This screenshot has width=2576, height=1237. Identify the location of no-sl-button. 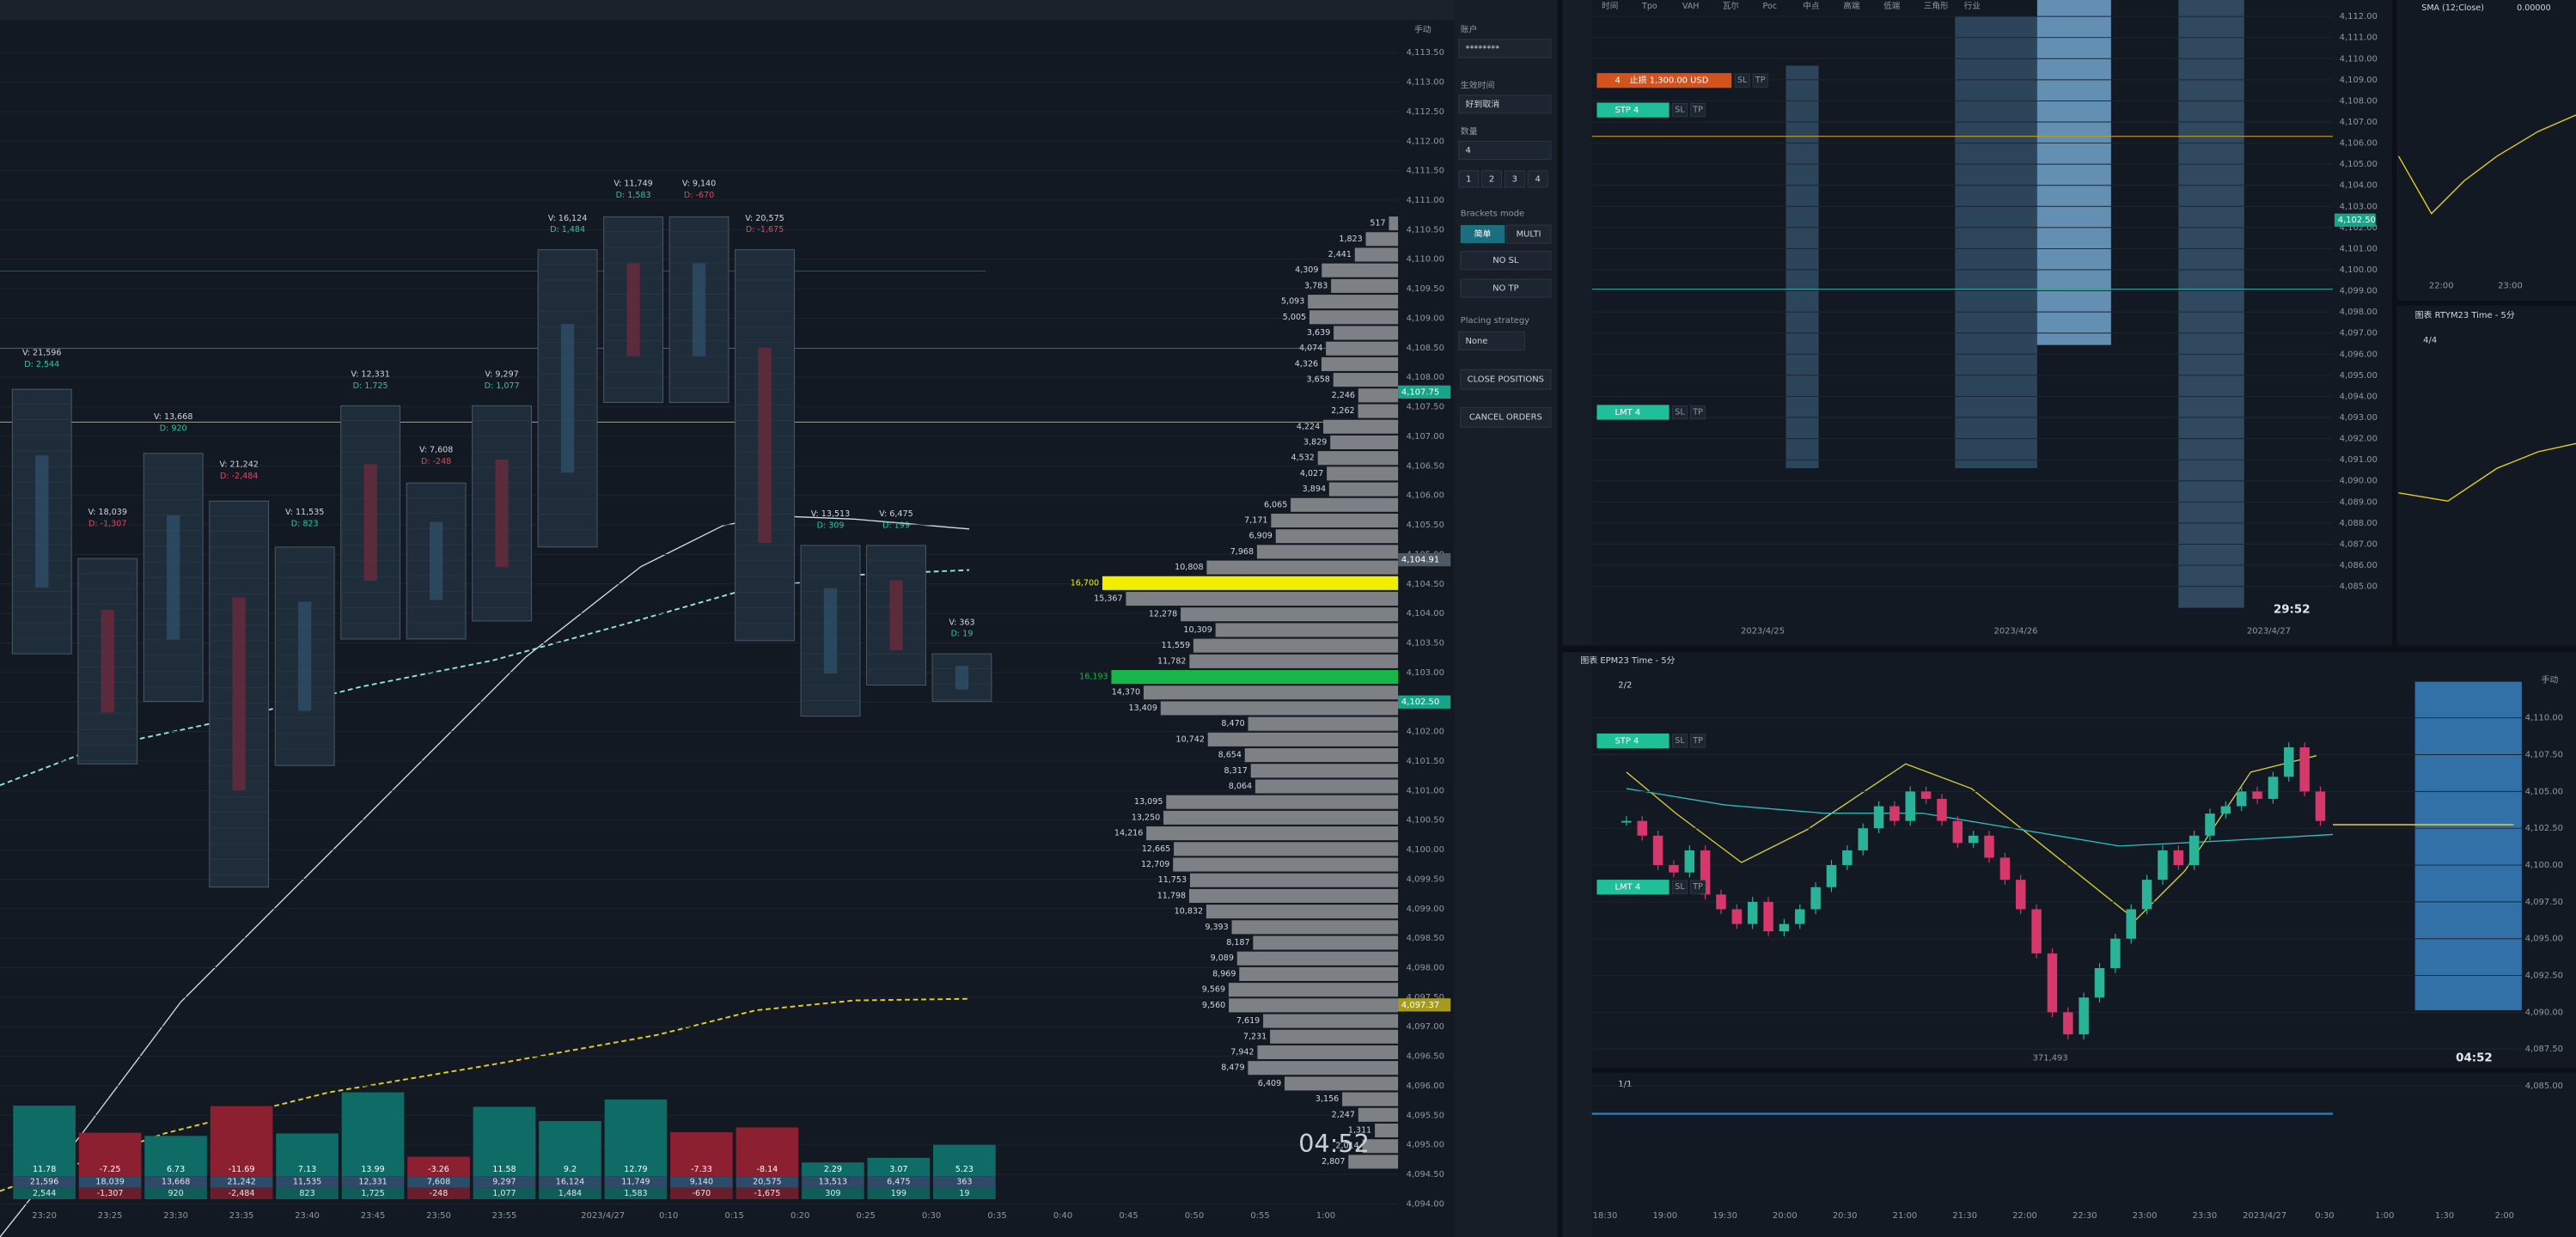
(1506, 261).